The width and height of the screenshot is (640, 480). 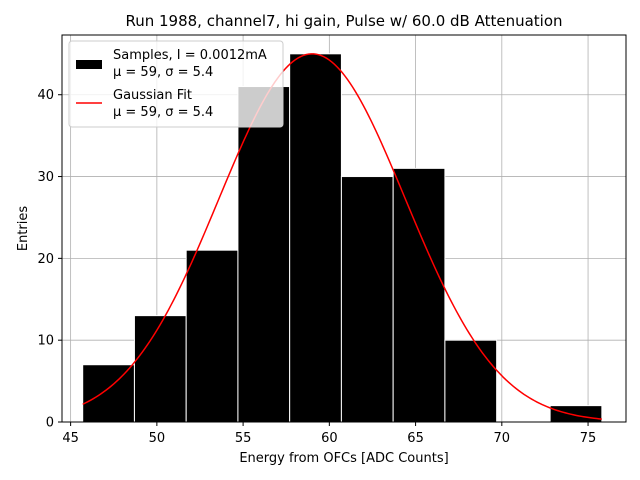 What do you see at coordinates (502, 438) in the screenshot?
I see `x-tick-label: 70` at bounding box center [502, 438].